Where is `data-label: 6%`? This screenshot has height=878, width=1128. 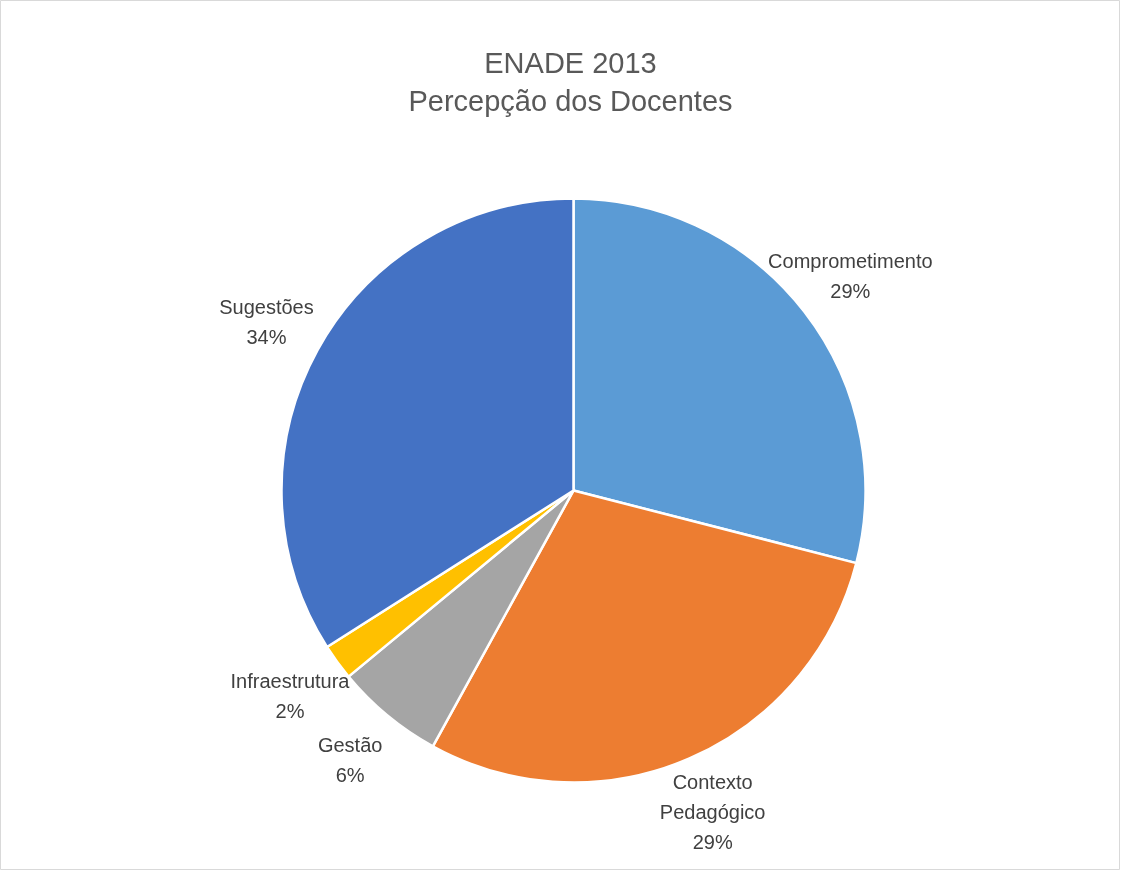 data-label: 6% is located at coordinates (350, 775).